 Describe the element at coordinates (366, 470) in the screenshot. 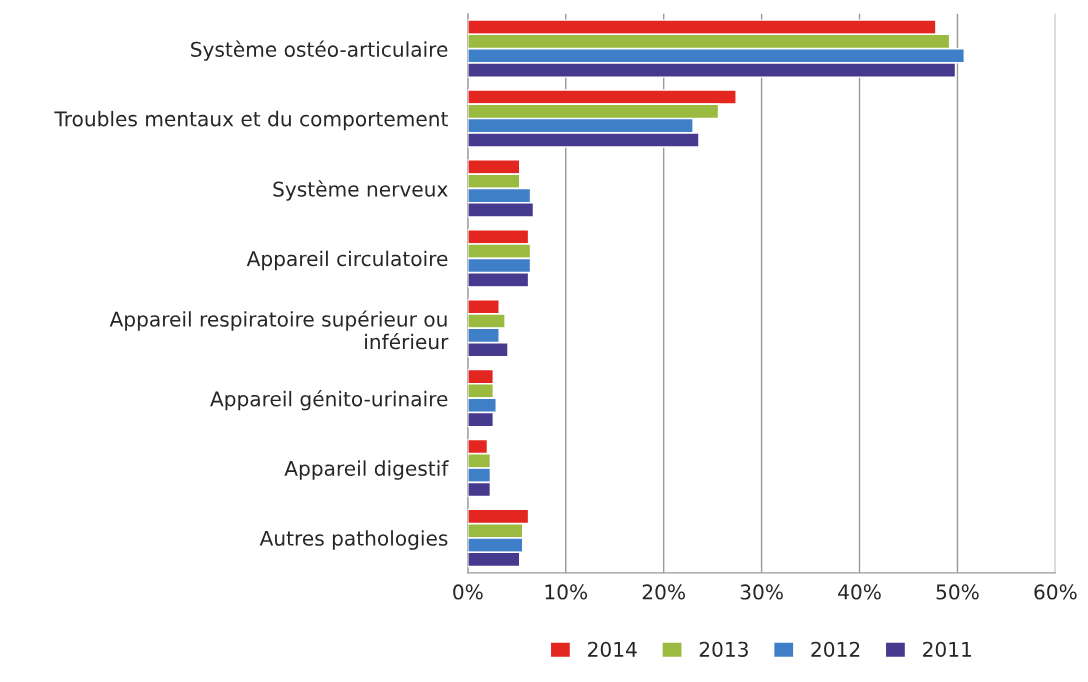

I see `y-tick-label: Appareil digestif` at that location.